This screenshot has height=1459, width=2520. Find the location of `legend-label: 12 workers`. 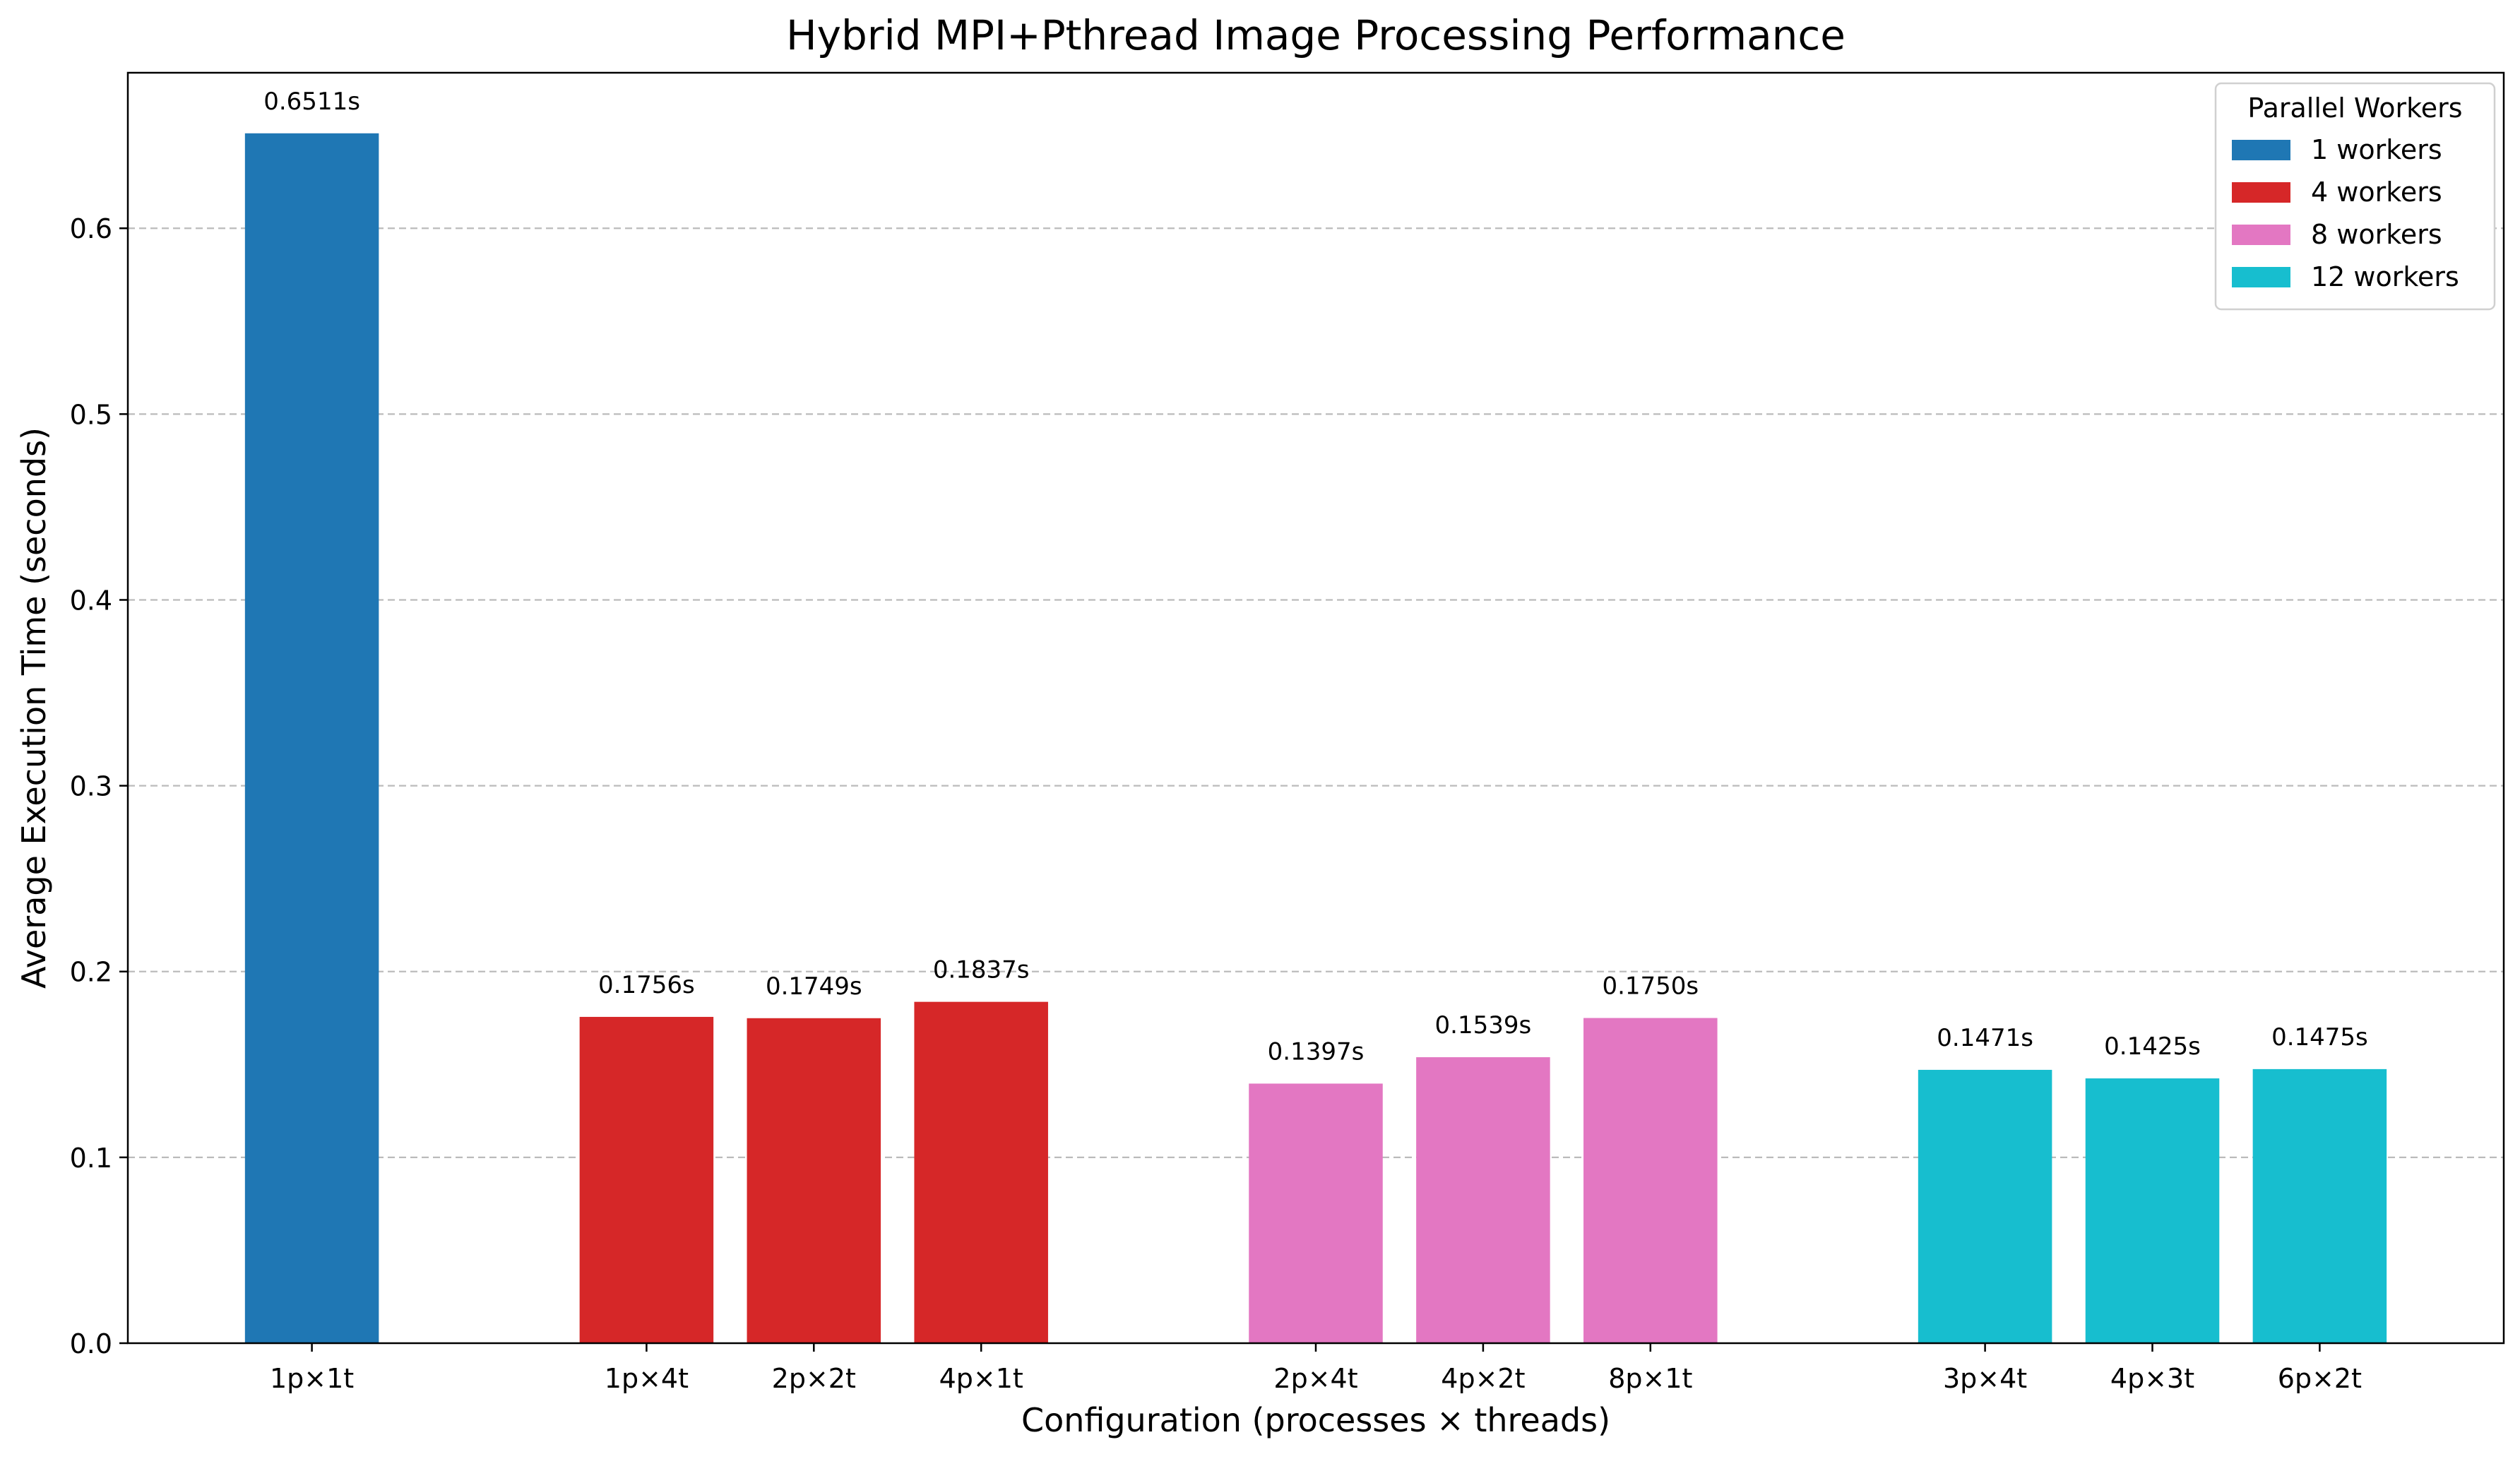

legend-label: 12 workers is located at coordinates (2385, 276).